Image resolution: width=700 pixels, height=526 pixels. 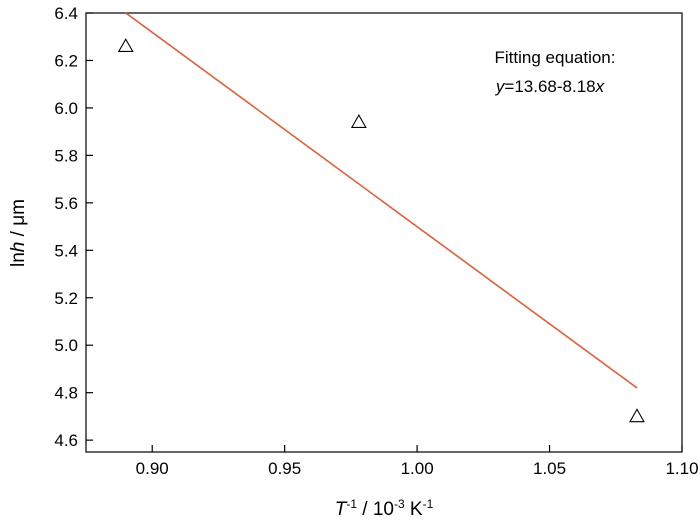 What do you see at coordinates (66, 203) in the screenshot?
I see `y-tick-label: 5.6` at bounding box center [66, 203].